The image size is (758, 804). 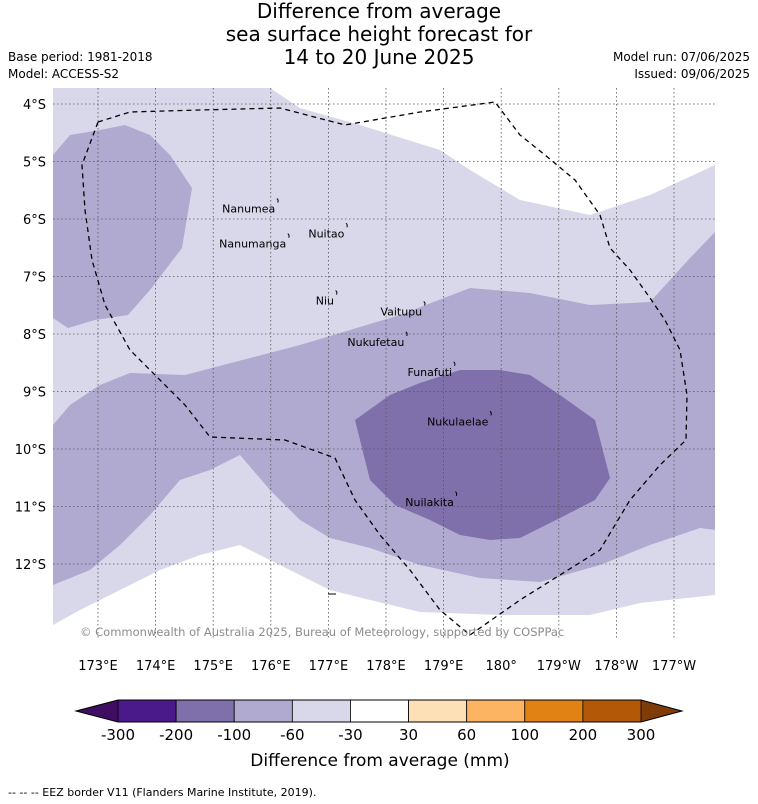 What do you see at coordinates (379, 11) in the screenshot?
I see `title-line-1: Difference from average` at bounding box center [379, 11].